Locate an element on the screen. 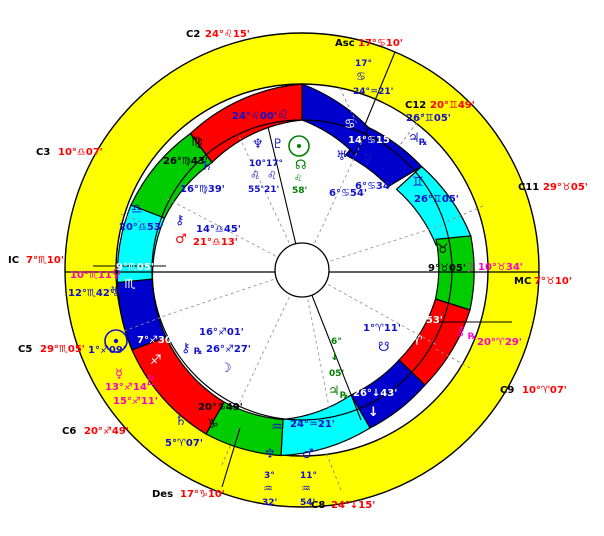 Image resolution: width=604 pixels, height=536 pixels. c6-label: C6 is located at coordinates (69, 431).